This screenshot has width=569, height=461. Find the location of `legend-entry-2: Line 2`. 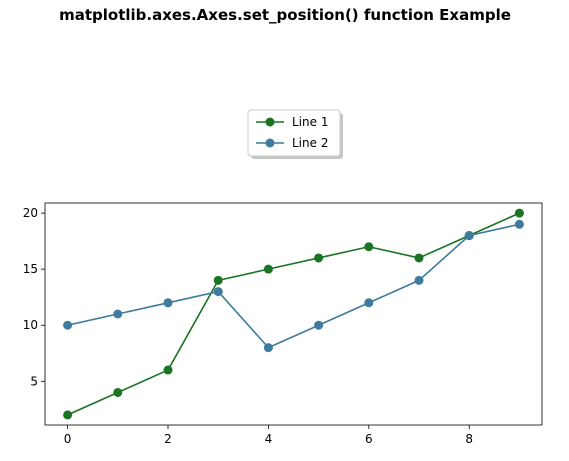

legend-entry-2: Line 2 is located at coordinates (292, 143).